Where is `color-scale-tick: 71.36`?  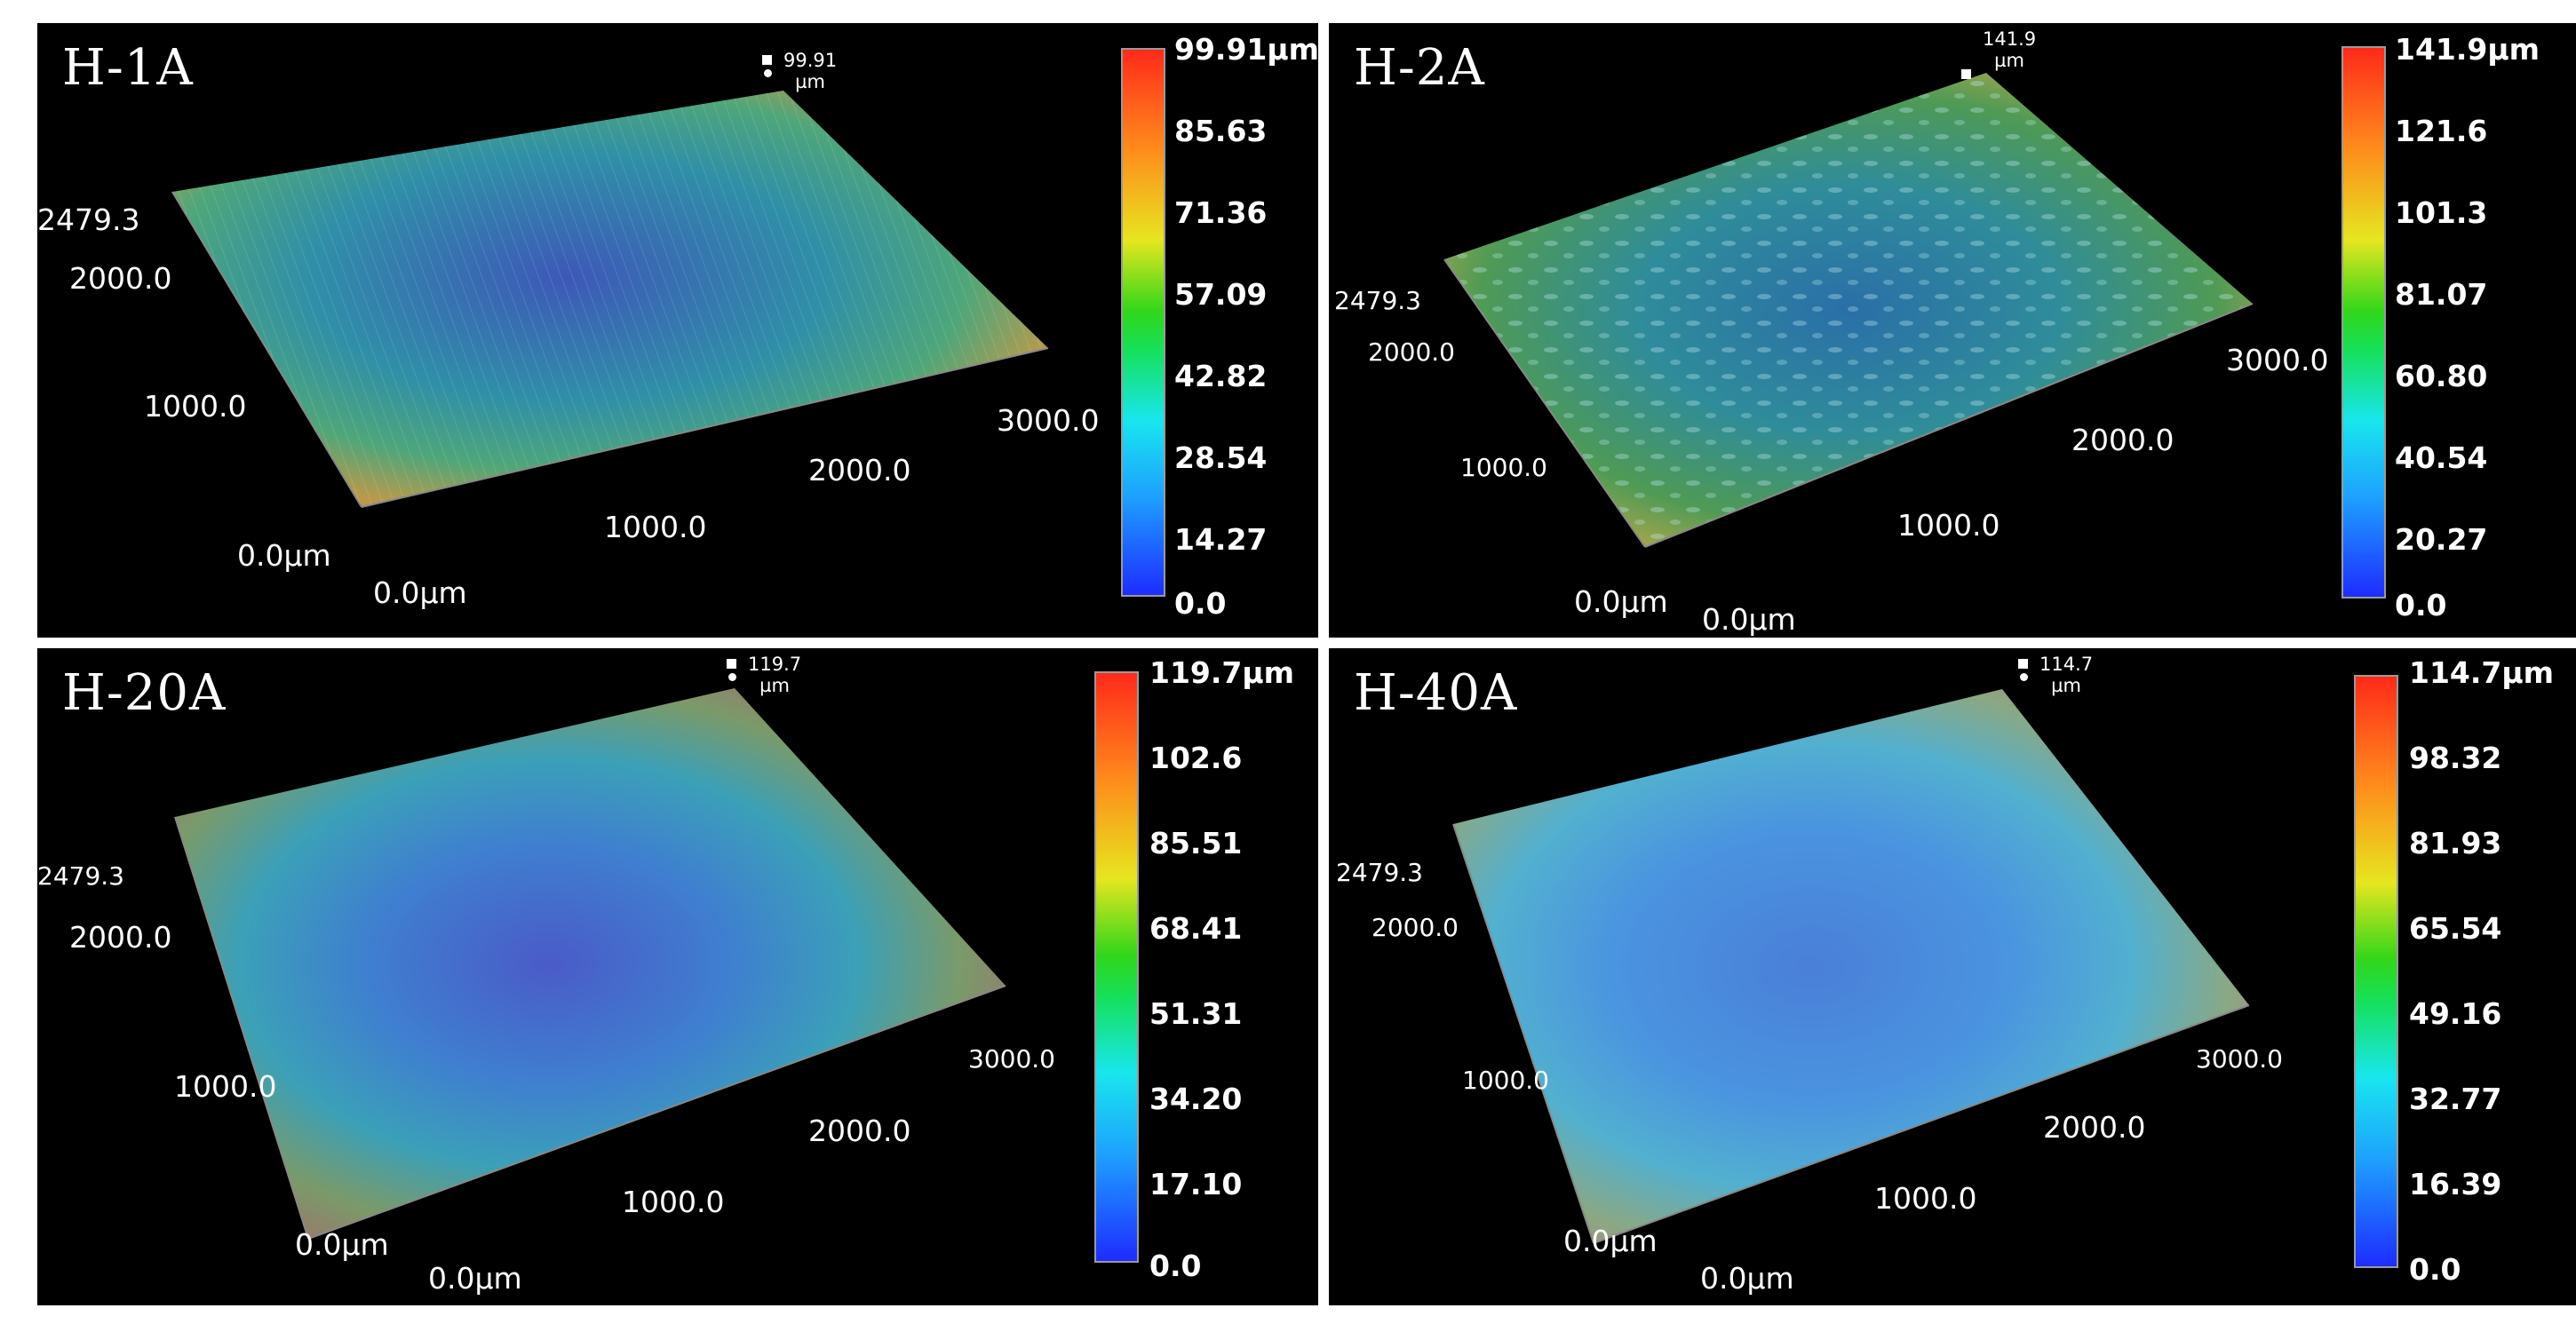
color-scale-tick: 71.36 is located at coordinates (1221, 213).